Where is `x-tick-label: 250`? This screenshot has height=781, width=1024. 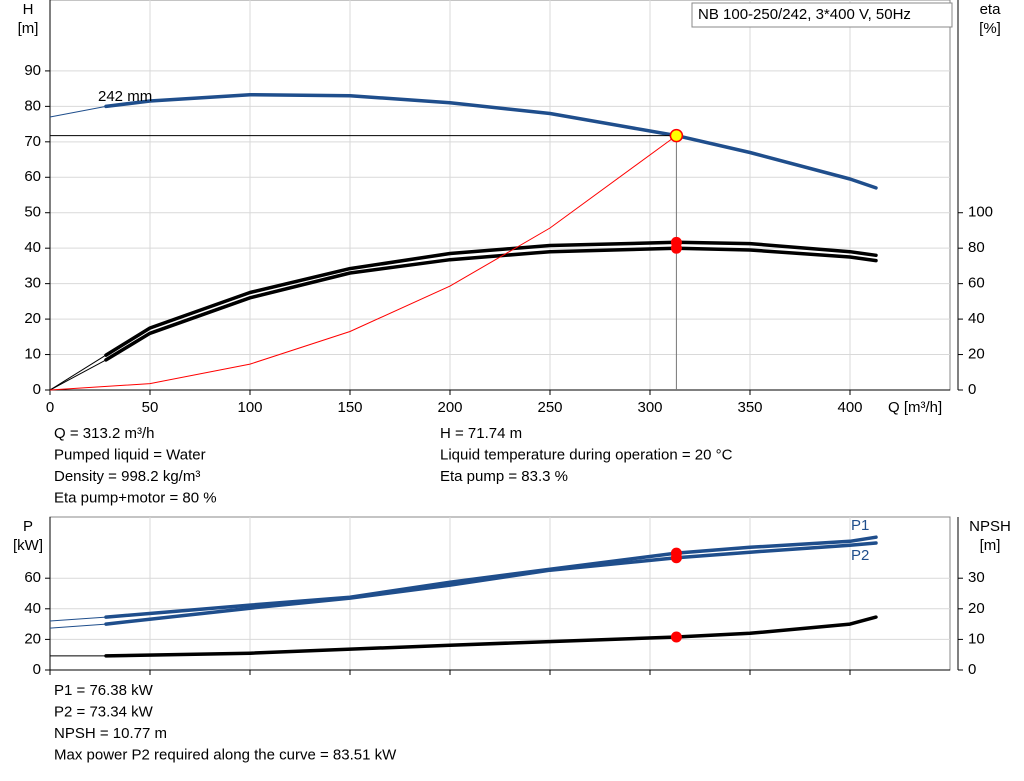 x-tick-label: 250 is located at coordinates (549, 407).